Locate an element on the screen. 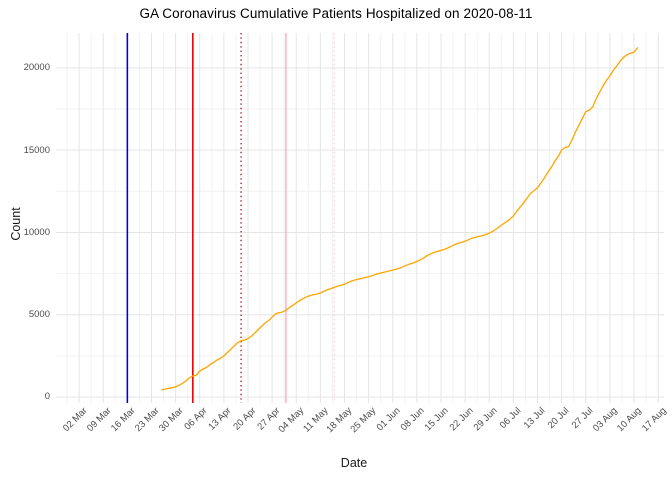  y-tick-label: 15000 is located at coordinates (36, 150).